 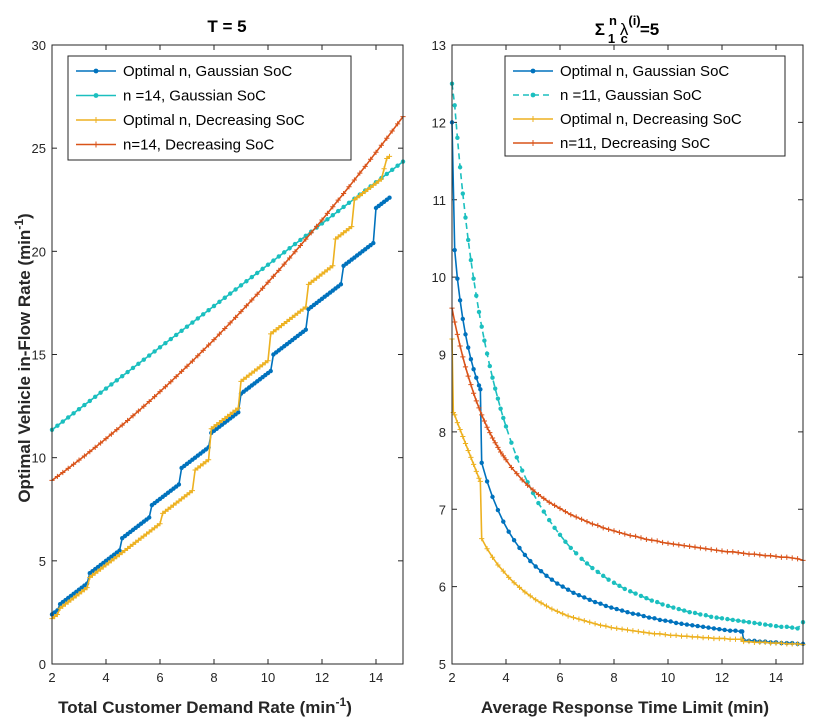 What do you see at coordinates (442, 355) in the screenshot?
I see `y-tick-label: 9` at bounding box center [442, 355].